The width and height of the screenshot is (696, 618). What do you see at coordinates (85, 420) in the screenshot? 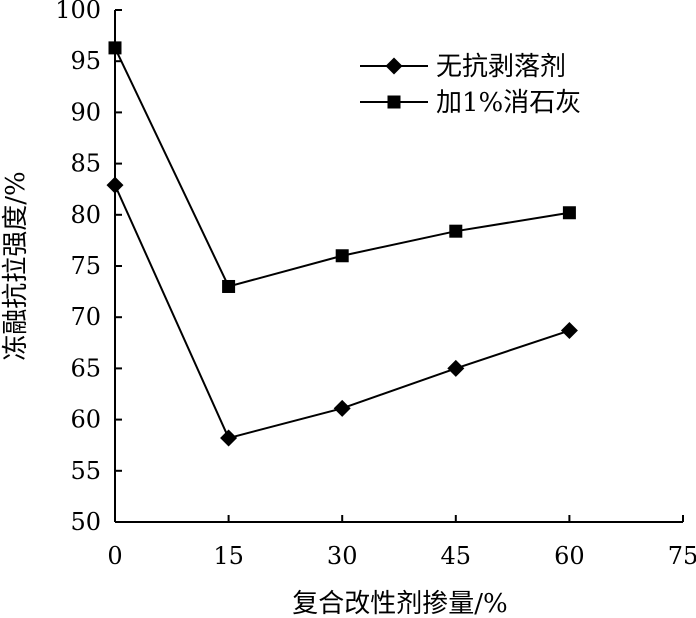
I see `y-tick-label: 60` at bounding box center [85, 420].